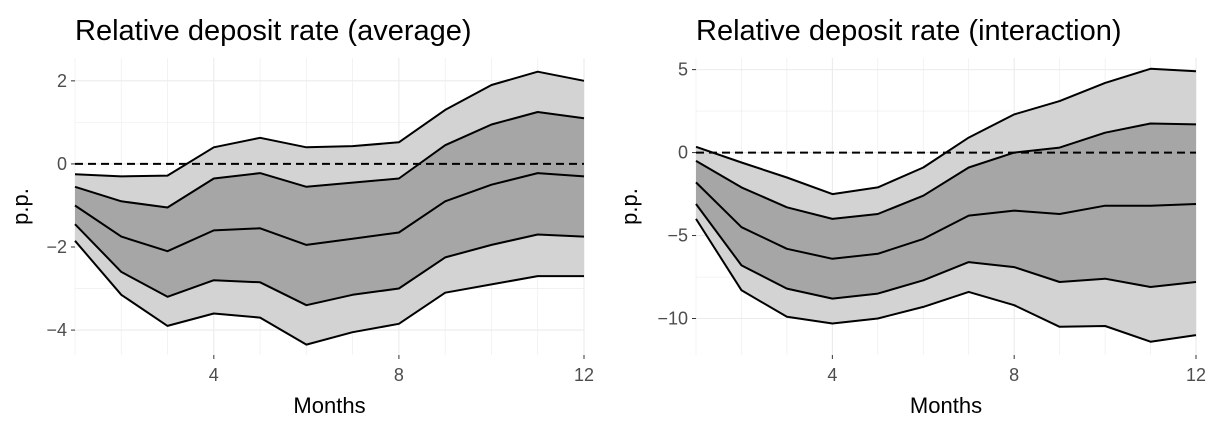 Image resolution: width=1219 pixels, height=423 pixels. I want to click on y-tick-label: −2, so click(56, 247).